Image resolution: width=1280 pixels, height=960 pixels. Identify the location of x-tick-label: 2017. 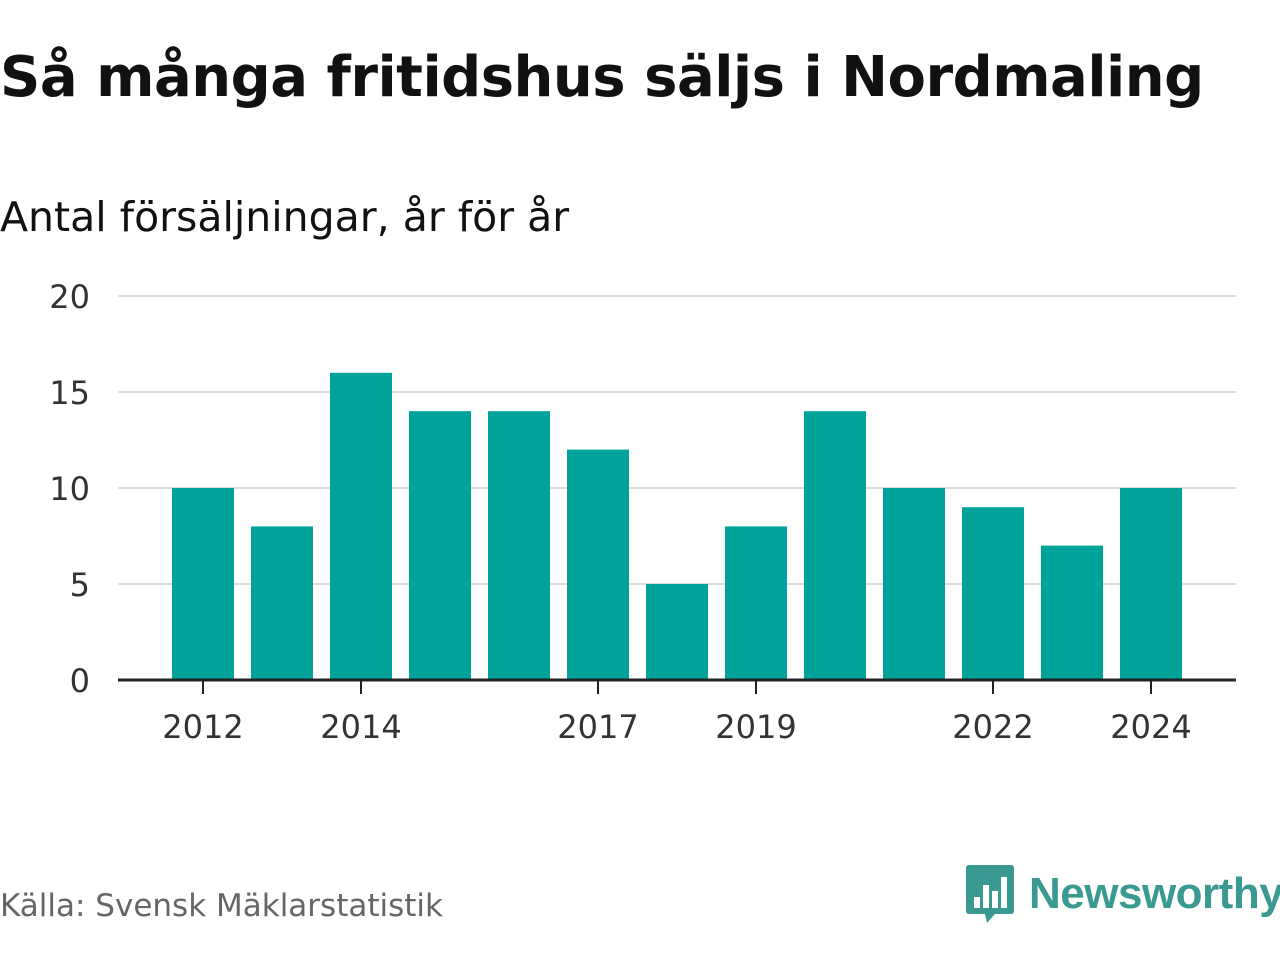
(597, 727).